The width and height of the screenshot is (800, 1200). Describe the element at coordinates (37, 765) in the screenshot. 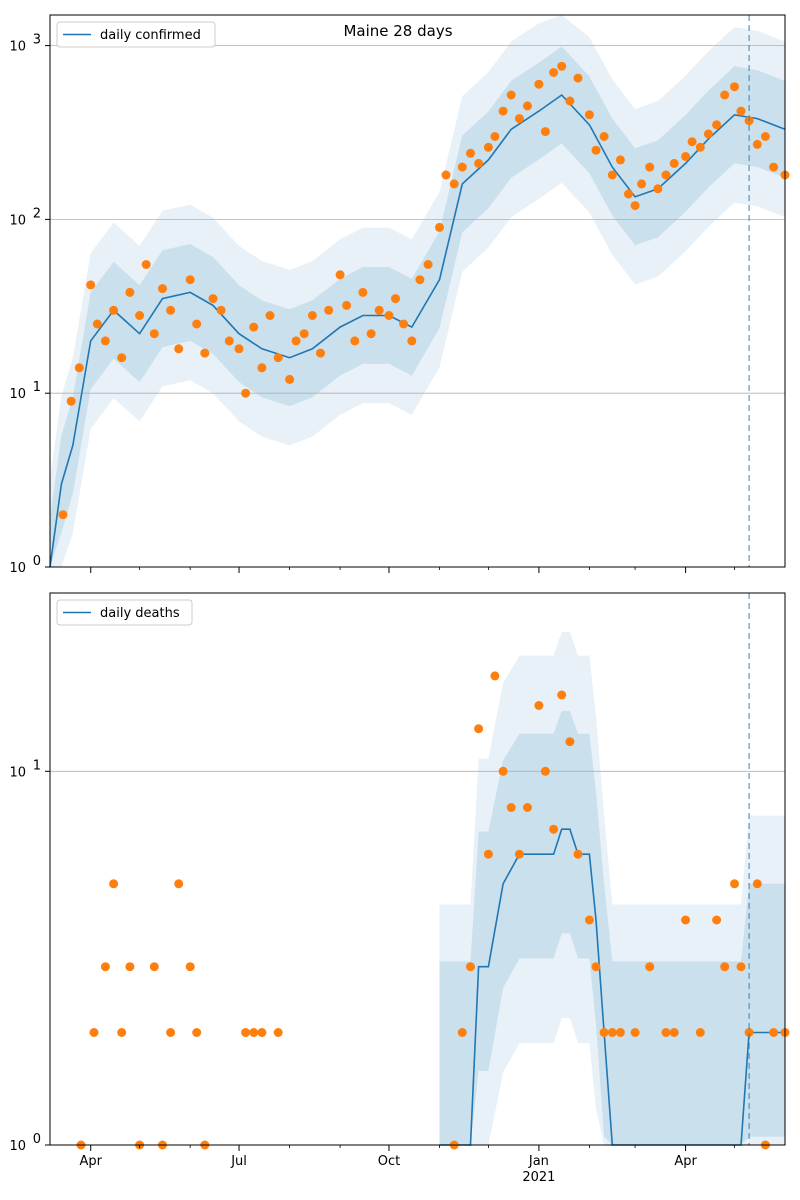

I see `y-tick-exponent: 1` at that location.